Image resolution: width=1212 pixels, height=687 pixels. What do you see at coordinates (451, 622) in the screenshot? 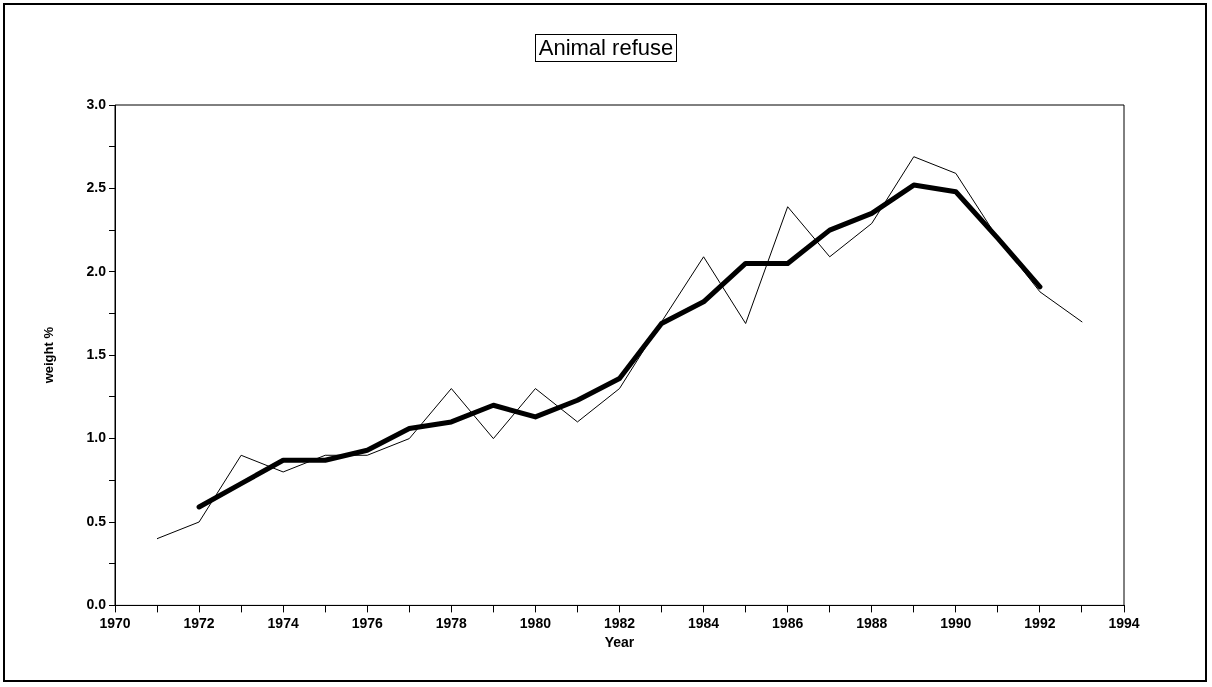
I see `x-tick-label: 1978` at bounding box center [451, 622].